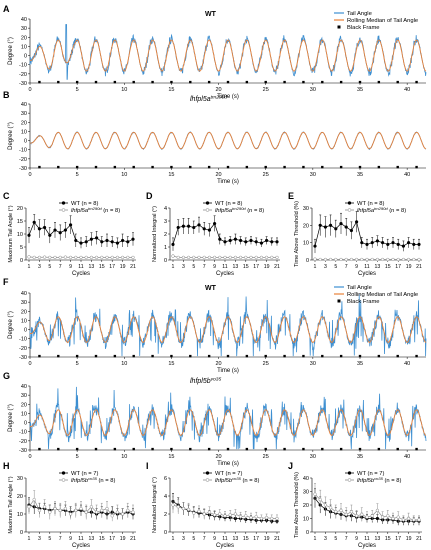 This screenshot has height=550, width=431. Describe the element at coordinates (29, 364) in the screenshot. I see `x-tick-label: 0` at that location.